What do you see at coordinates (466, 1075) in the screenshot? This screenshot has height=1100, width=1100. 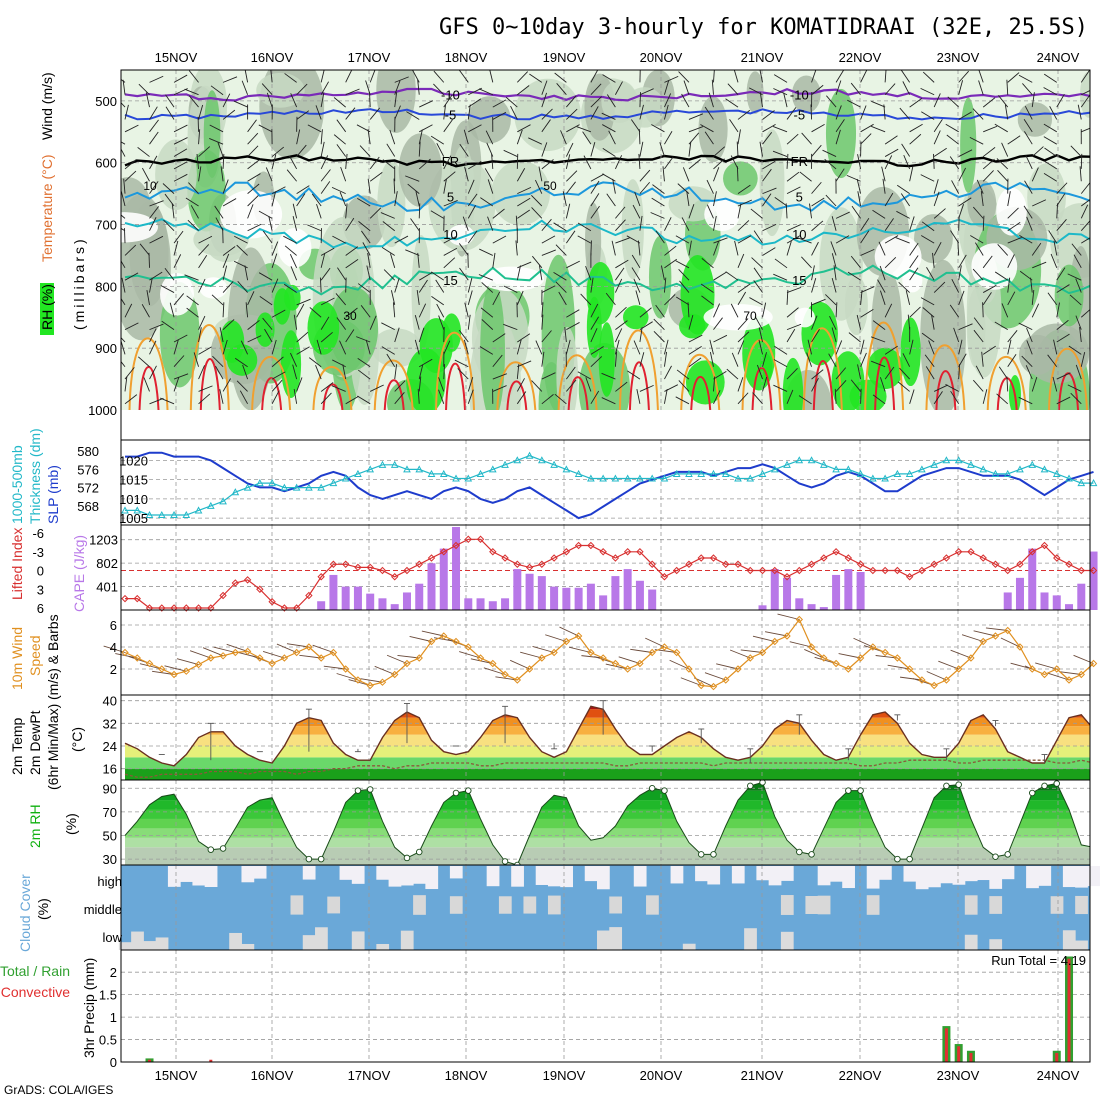 I see `bottom-date-label: 18NOV` at bounding box center [466, 1075].